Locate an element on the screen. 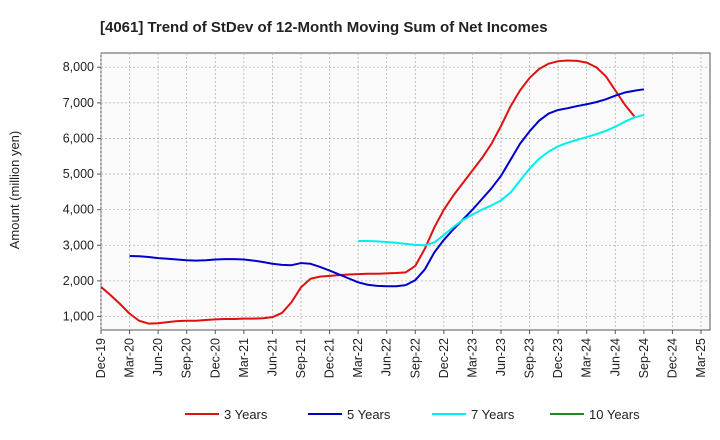 The width and height of the screenshot is (720, 440). x-tick-label: Mar-23 is located at coordinates (472, 358).